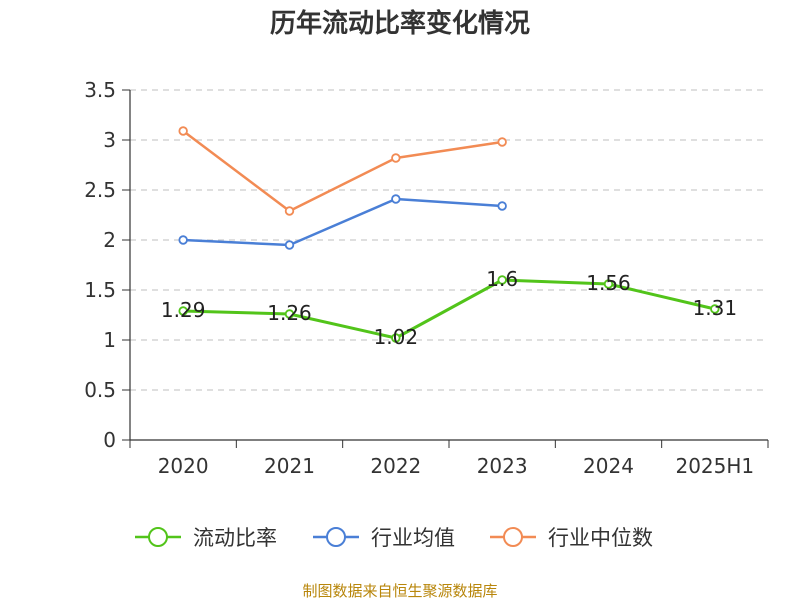 The width and height of the screenshot is (800, 600). What do you see at coordinates (100, 90) in the screenshot?
I see `y-tick-label: 3.5` at bounding box center [100, 90].